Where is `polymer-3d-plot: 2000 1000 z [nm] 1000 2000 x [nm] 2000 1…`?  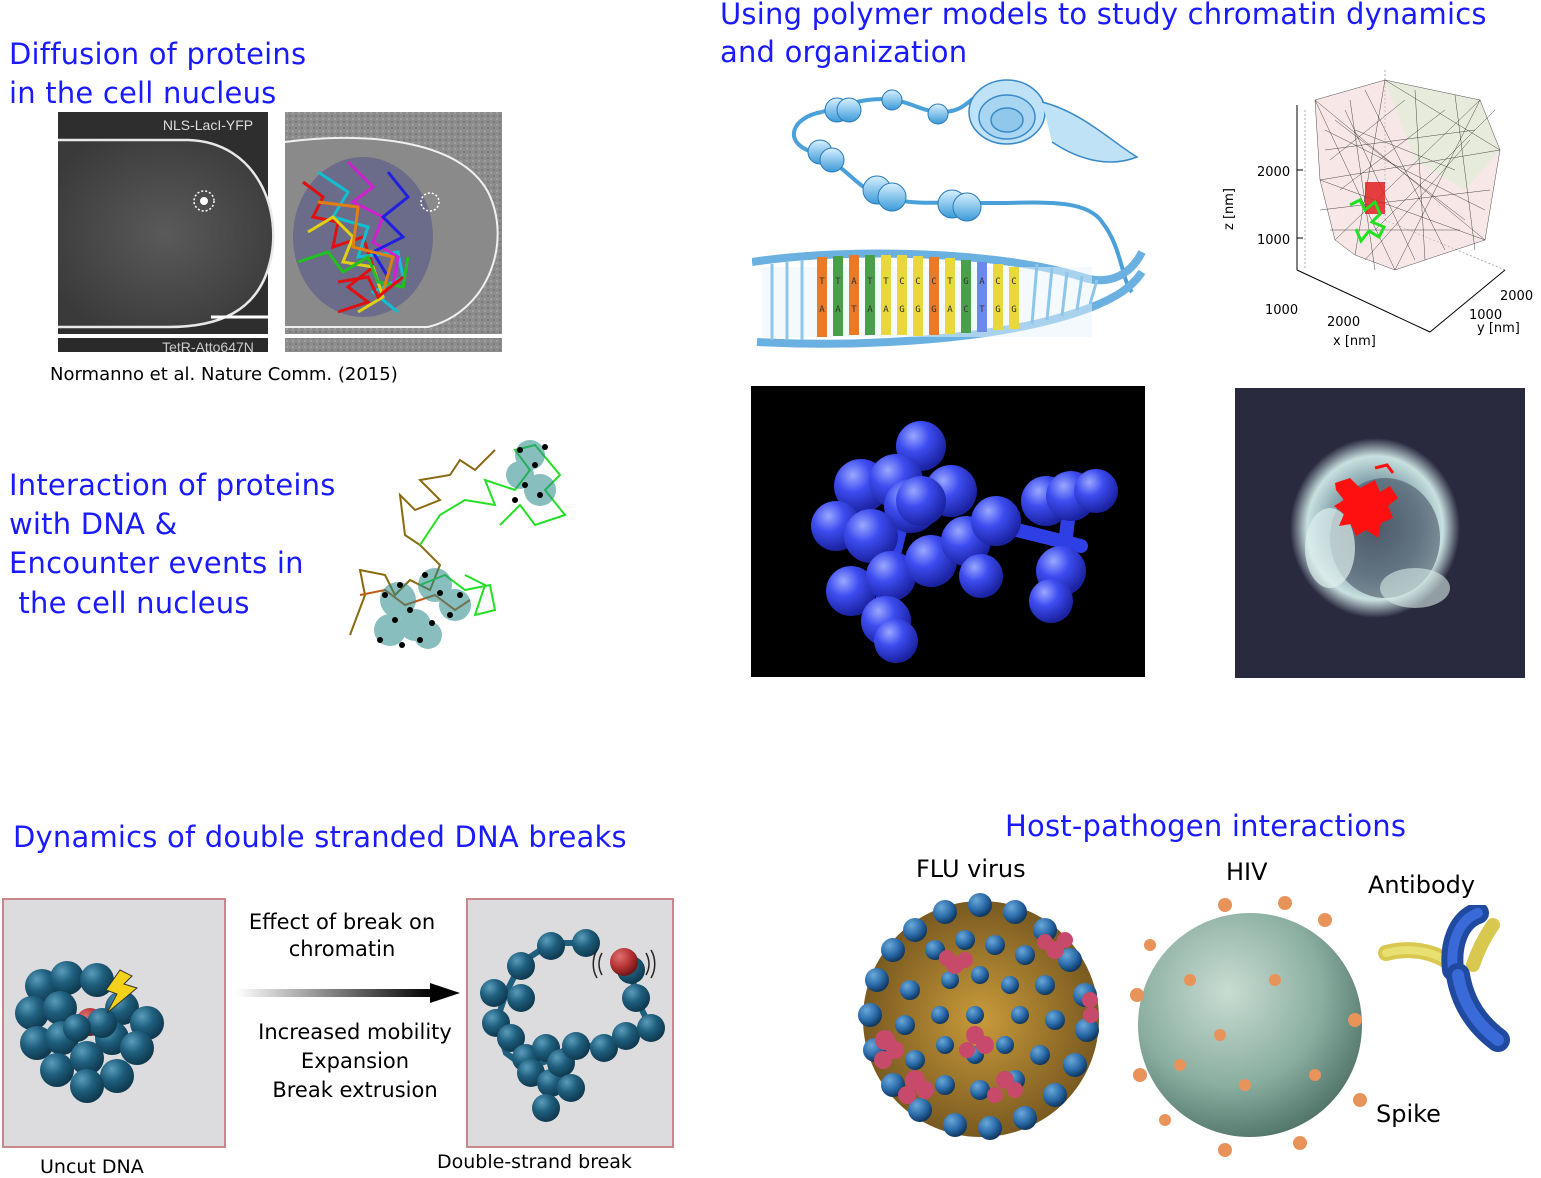
polymer-3d-plot: 2000 1000 z [nm] 1000 2000 x [nm] 2000 1… is located at coordinates (1377, 209).